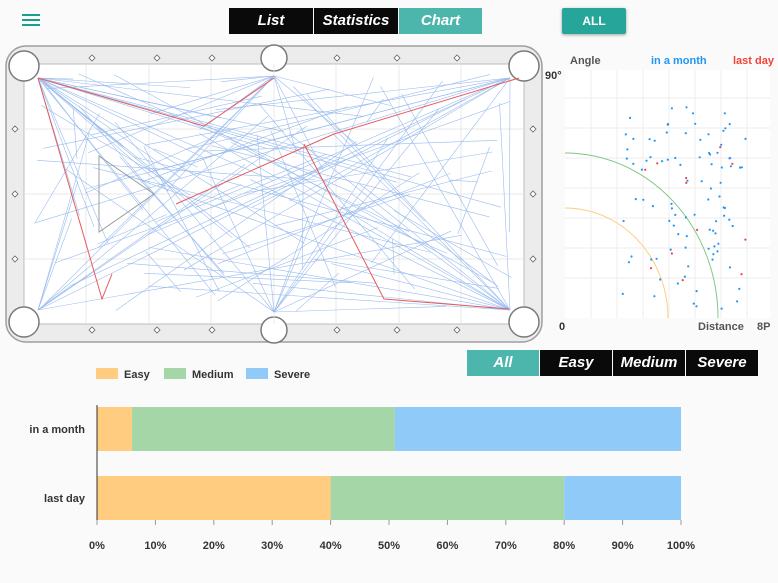 Image resolution: width=778 pixels, height=583 pixels. What do you see at coordinates (722, 363) in the screenshot?
I see `filter-severe: Severe` at bounding box center [722, 363].